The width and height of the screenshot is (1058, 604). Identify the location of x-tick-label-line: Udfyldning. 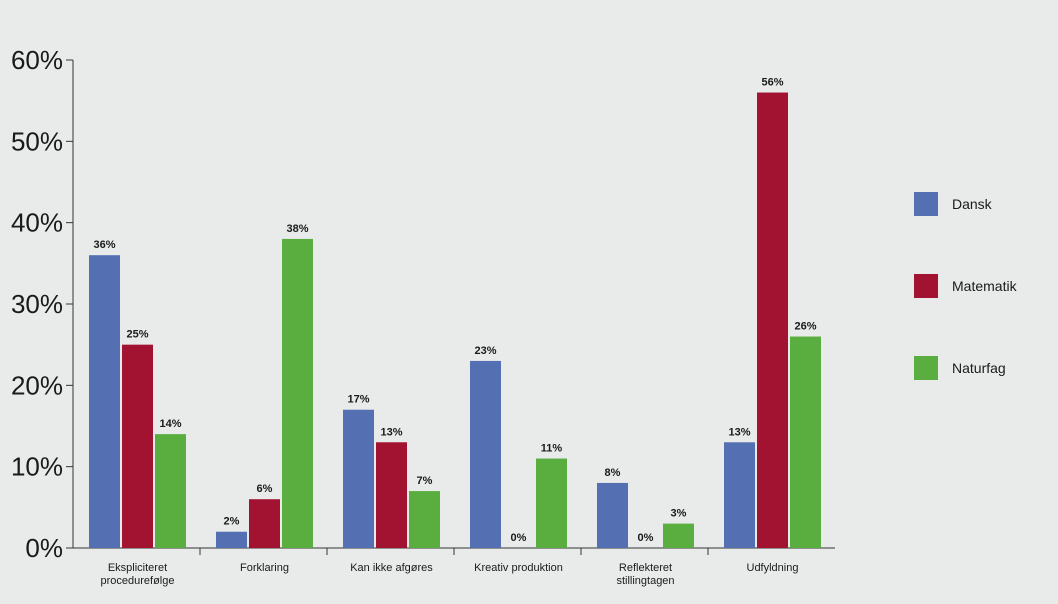
(773, 568).